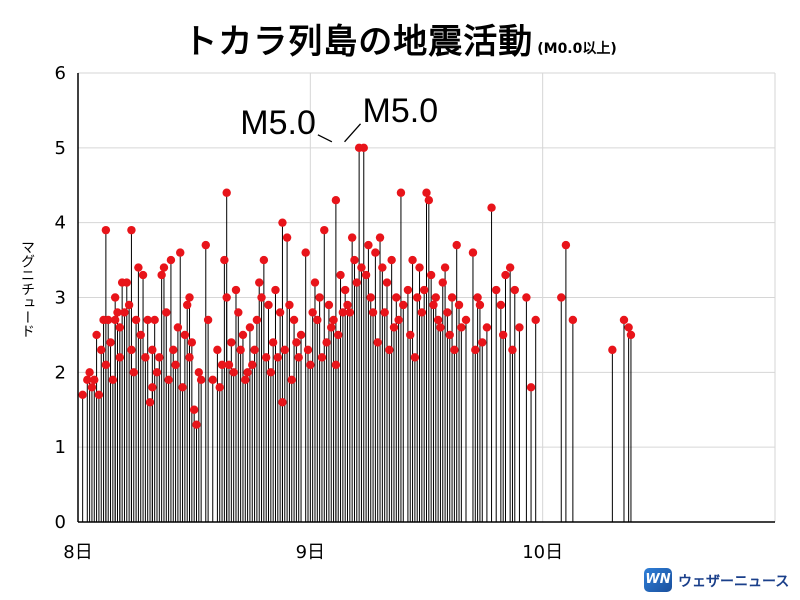 The height and width of the screenshot is (600, 800). What do you see at coordinates (358, 42) in the screenshot?
I see `title-main: トカラ列島の地震活動` at bounding box center [358, 42].